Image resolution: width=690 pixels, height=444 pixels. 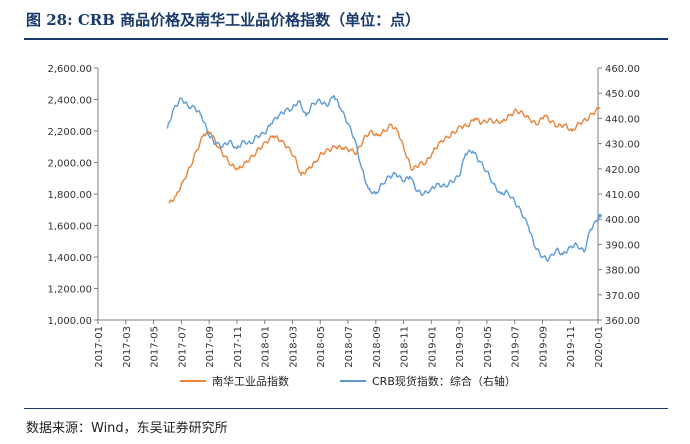 I want to click on figure-title: 图 28: CRB 商品价格及南华工业品价格指数（单位：点）, so click(x=223, y=20).